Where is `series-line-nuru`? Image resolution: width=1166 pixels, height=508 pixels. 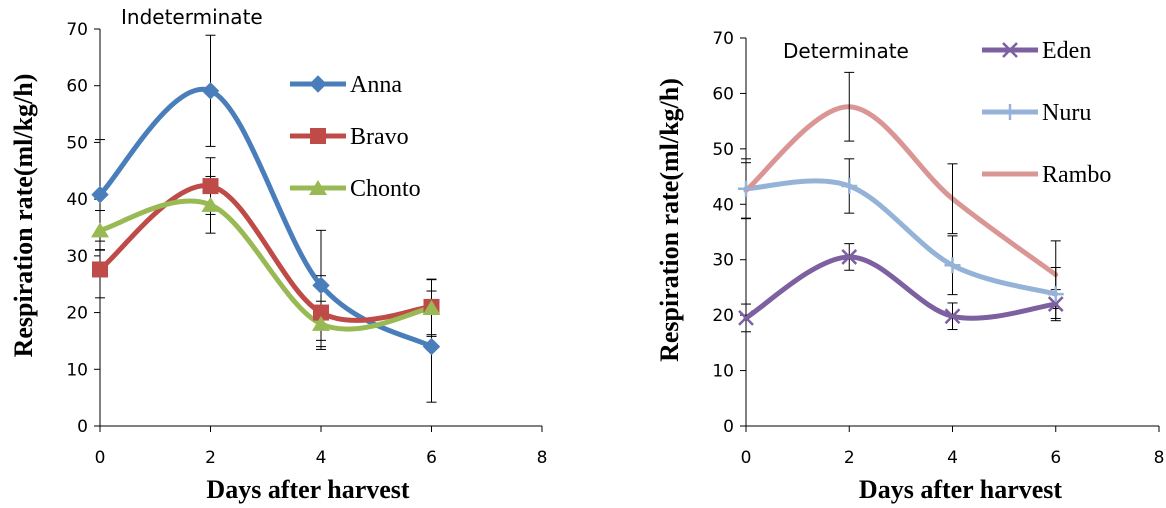
series-line-nuru is located at coordinates (901, 237).